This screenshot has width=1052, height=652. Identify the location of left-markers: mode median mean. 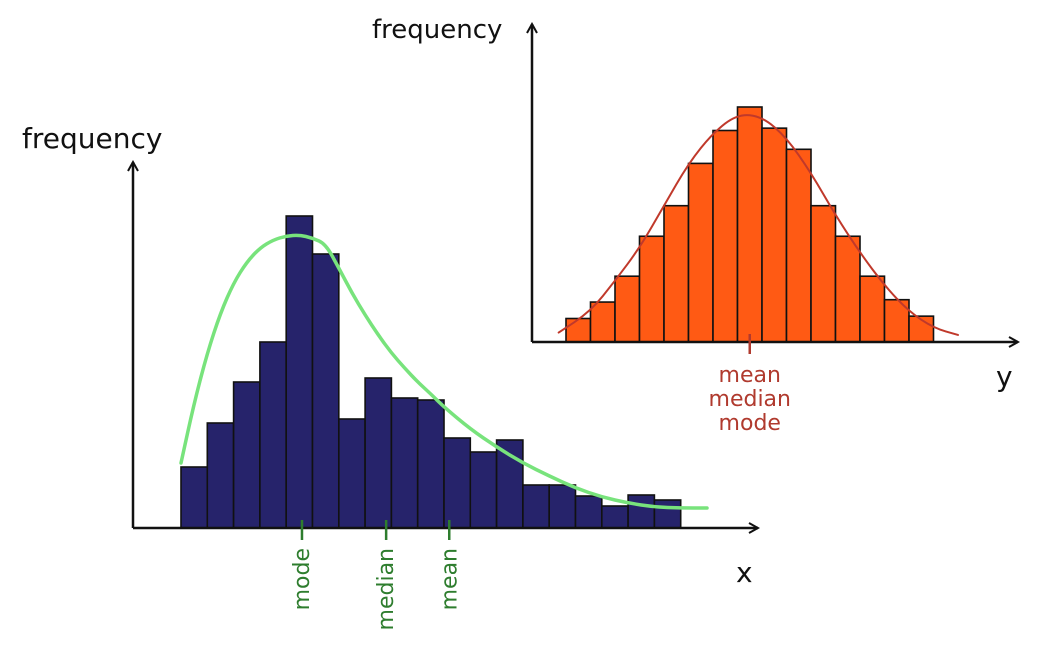
(376, 575).